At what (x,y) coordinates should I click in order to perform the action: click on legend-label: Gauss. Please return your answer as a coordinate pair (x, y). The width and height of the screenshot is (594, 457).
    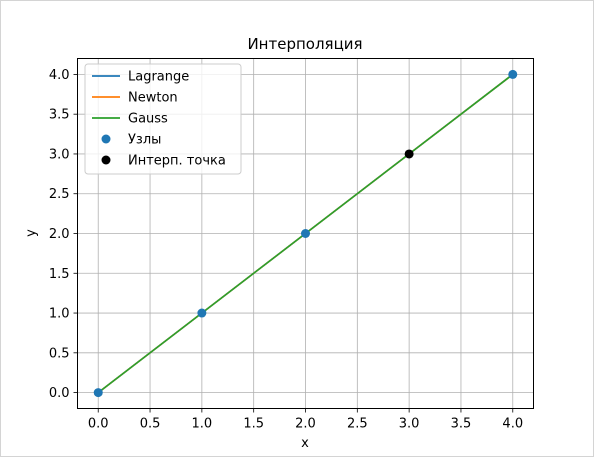
    Looking at the image, I should click on (148, 119).